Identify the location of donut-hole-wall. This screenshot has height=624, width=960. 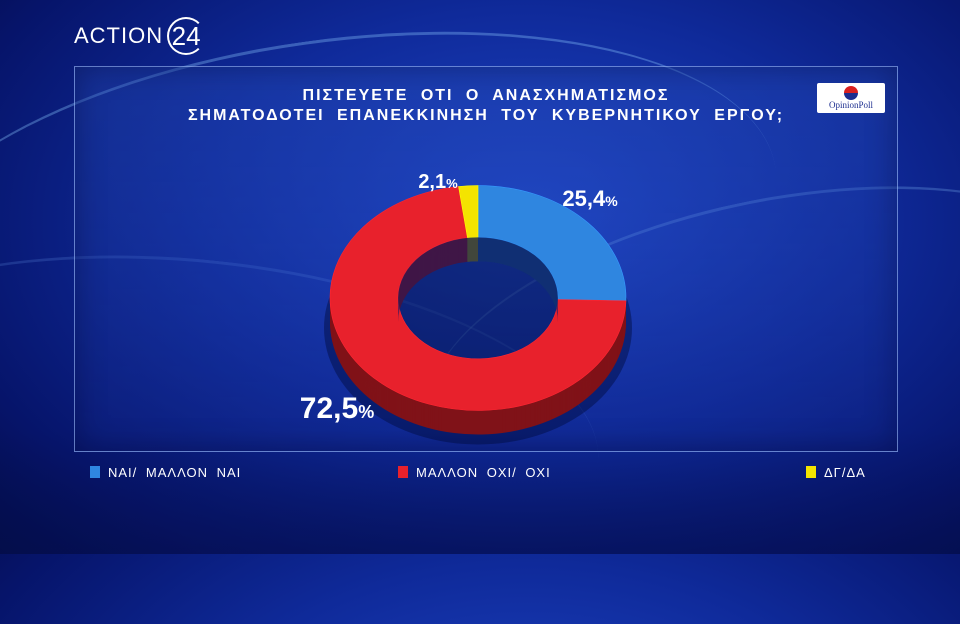
(478, 279).